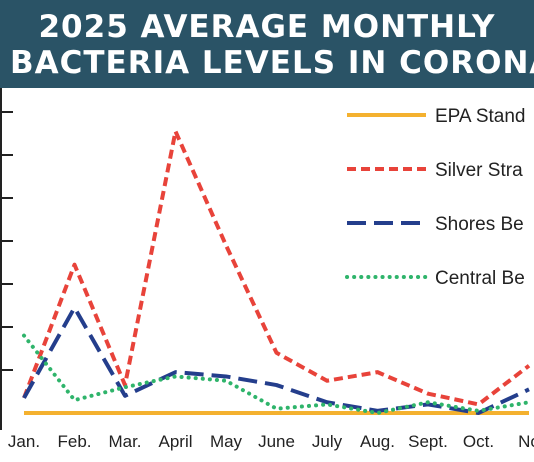 This screenshot has height=462, width=534. Describe the element at coordinates (267, 27) in the screenshot. I see `chart-title-line-1: 2025 AVERAGE MONTHLY` at that location.